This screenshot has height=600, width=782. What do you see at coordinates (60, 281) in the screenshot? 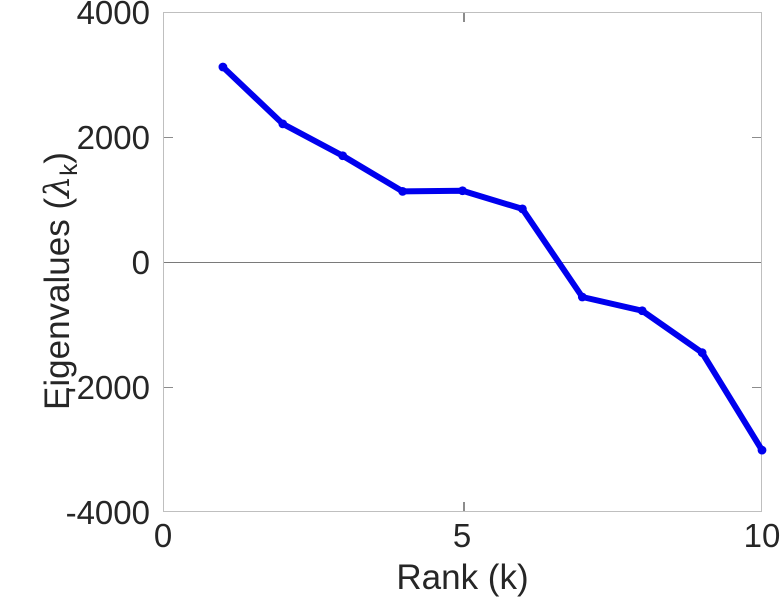
I see `y-axis-title: Eigenvalues (λk)` at bounding box center [60, 281].